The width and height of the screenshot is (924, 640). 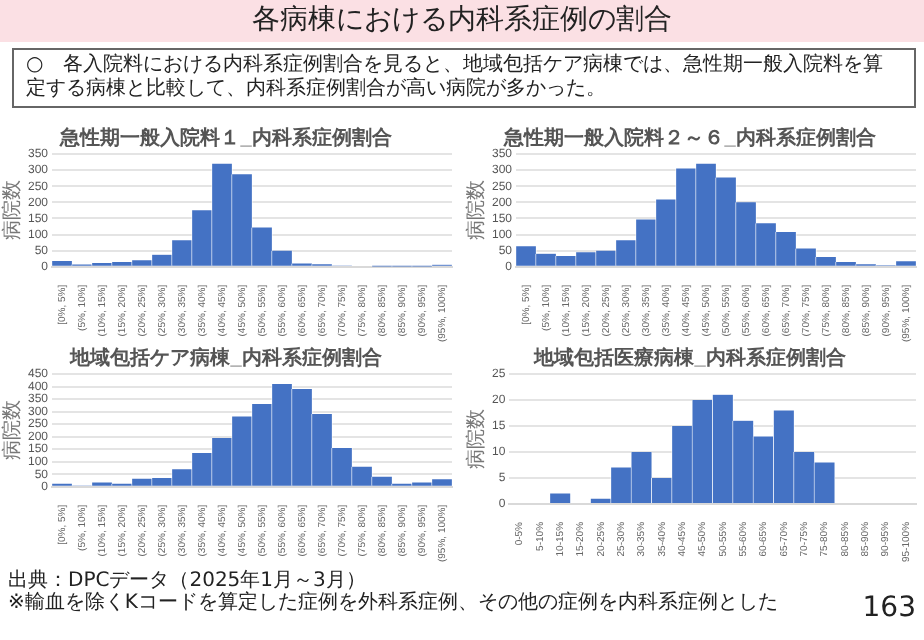 What do you see at coordinates (690, 137) in the screenshot?
I see `chart-title: 急性期一般入院料２～６_内科系症例割合` at bounding box center [690, 137].